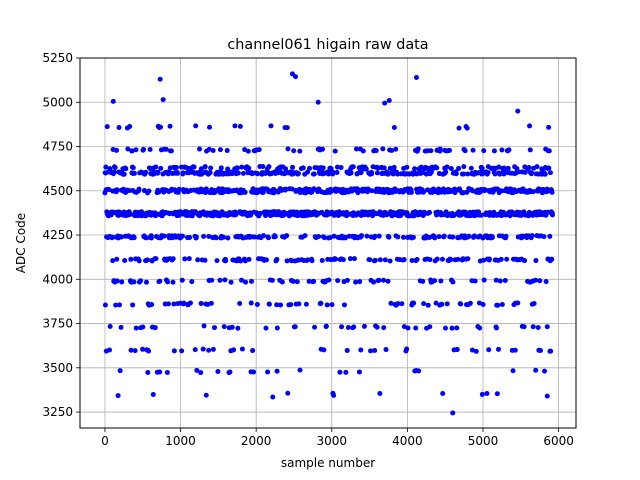 This screenshot has height=480, width=640. I want to click on x-tick-label: 6000, so click(558, 441).